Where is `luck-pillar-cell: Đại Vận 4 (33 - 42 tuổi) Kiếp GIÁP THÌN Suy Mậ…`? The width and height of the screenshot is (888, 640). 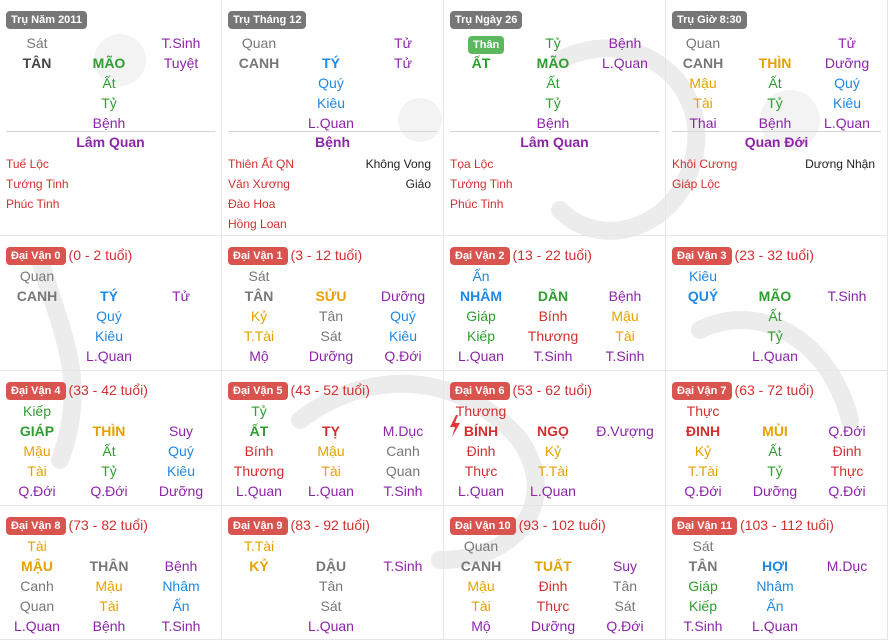
luck-pillar-cell: Đại Vận 4 (33 - 42 tuổi) Kiếp GIÁP THÌN Suy Mậ… is located at coordinates (111, 438).